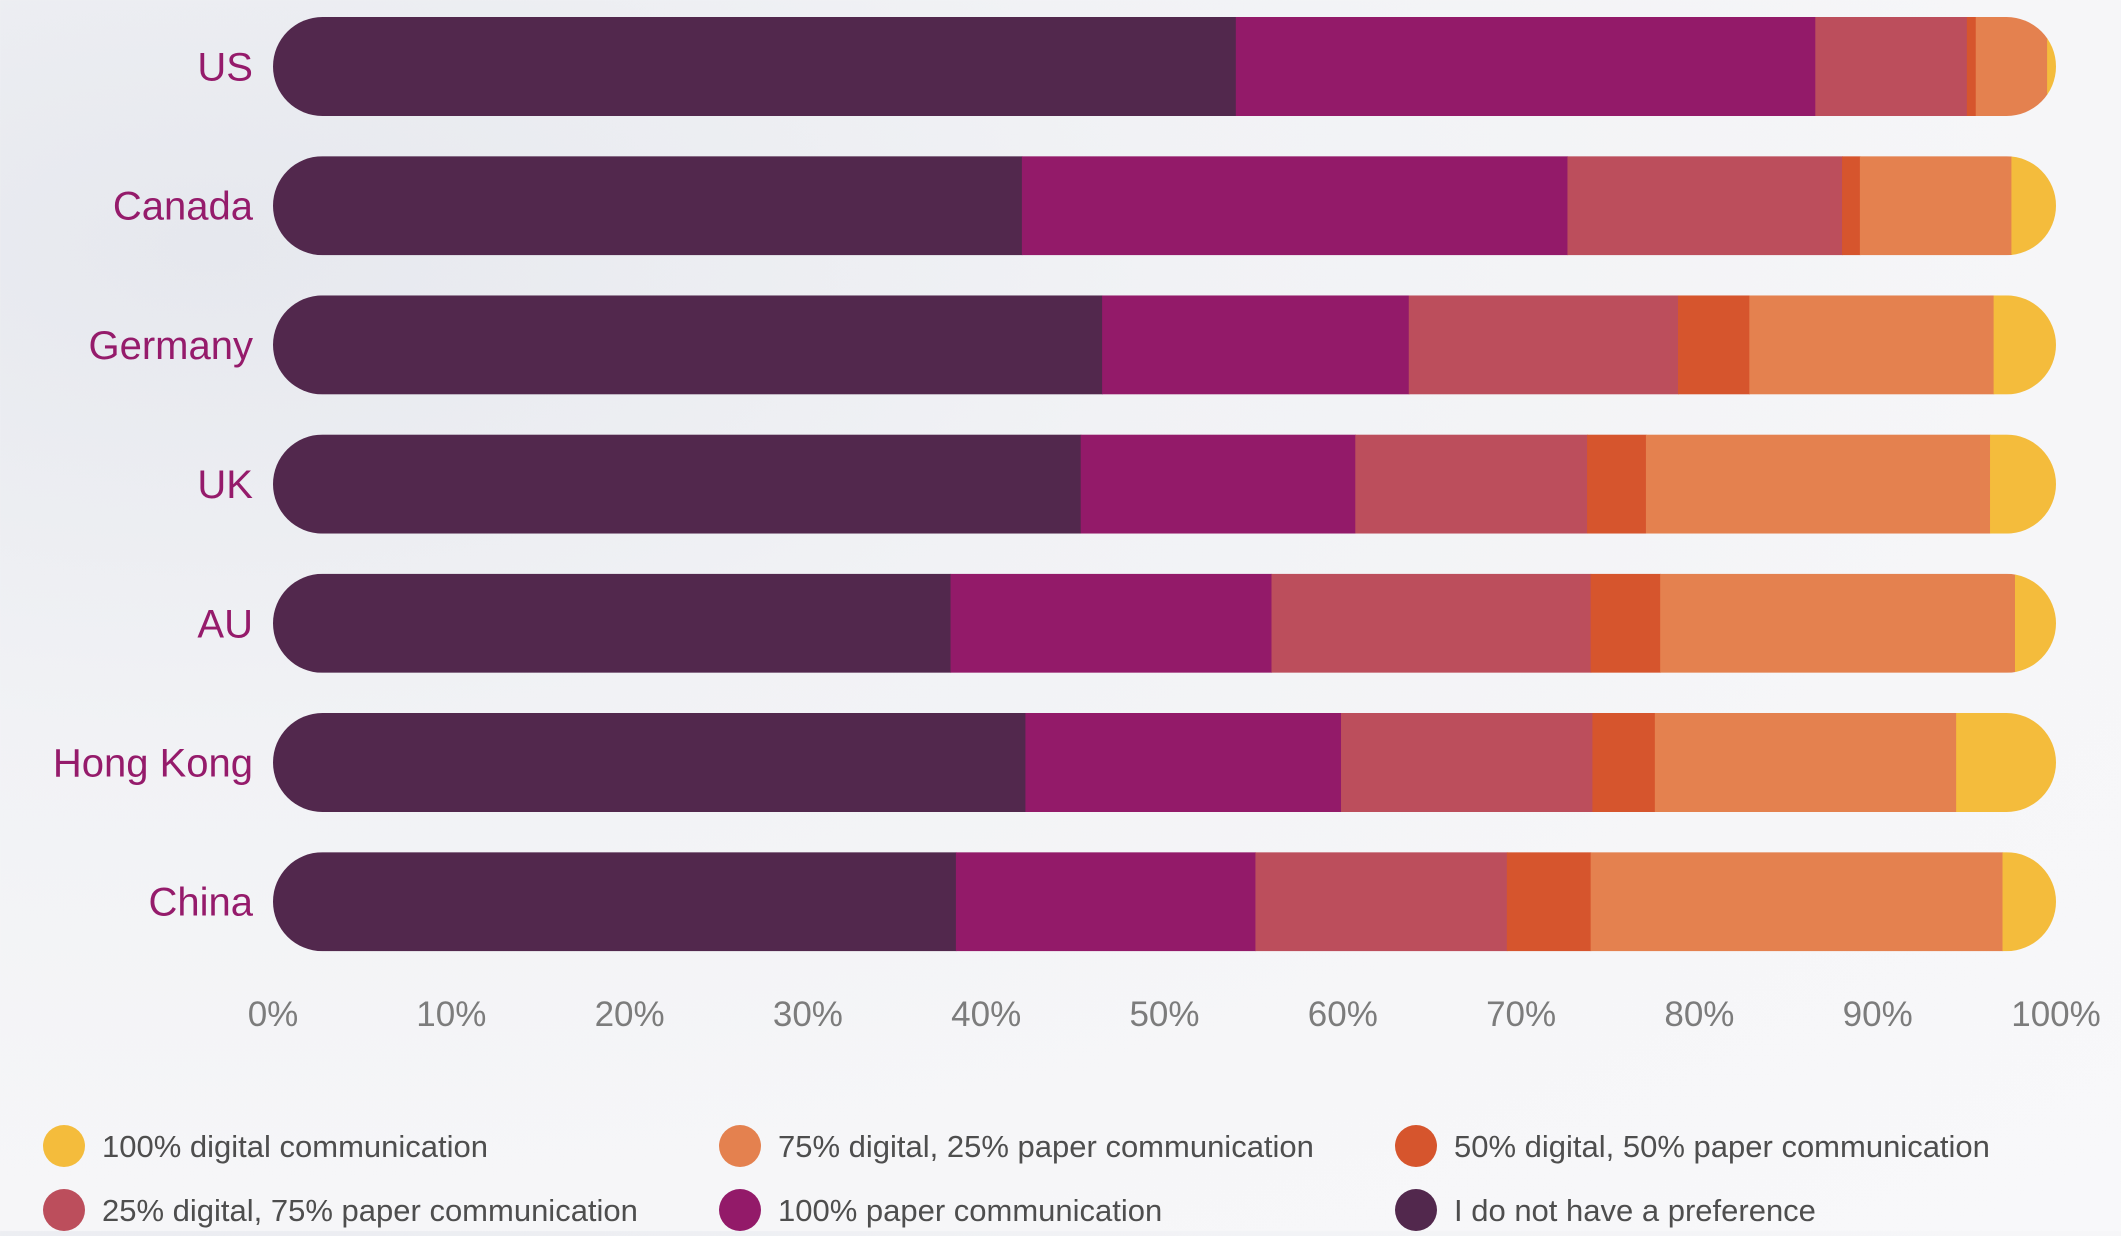  What do you see at coordinates (2035, 623) in the screenshot?
I see `bar-segment-au-100-digital-communication` at bounding box center [2035, 623].